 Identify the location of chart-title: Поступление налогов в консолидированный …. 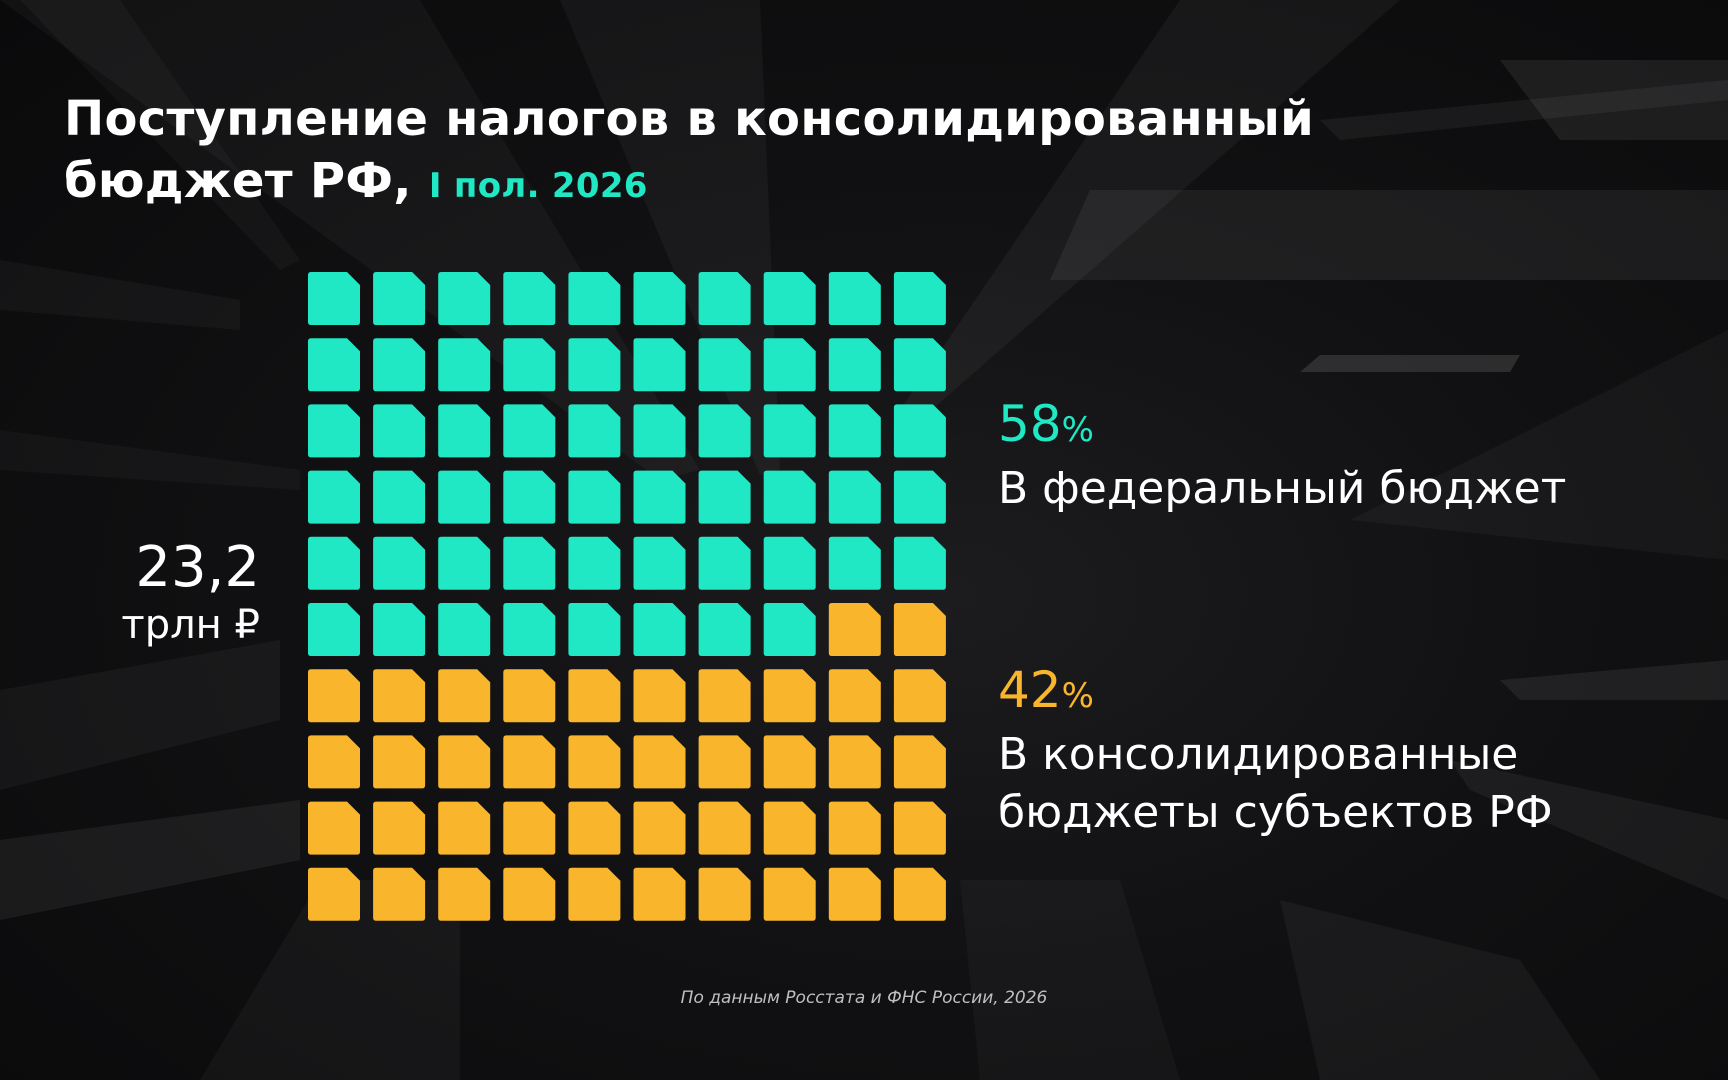
(814, 152).